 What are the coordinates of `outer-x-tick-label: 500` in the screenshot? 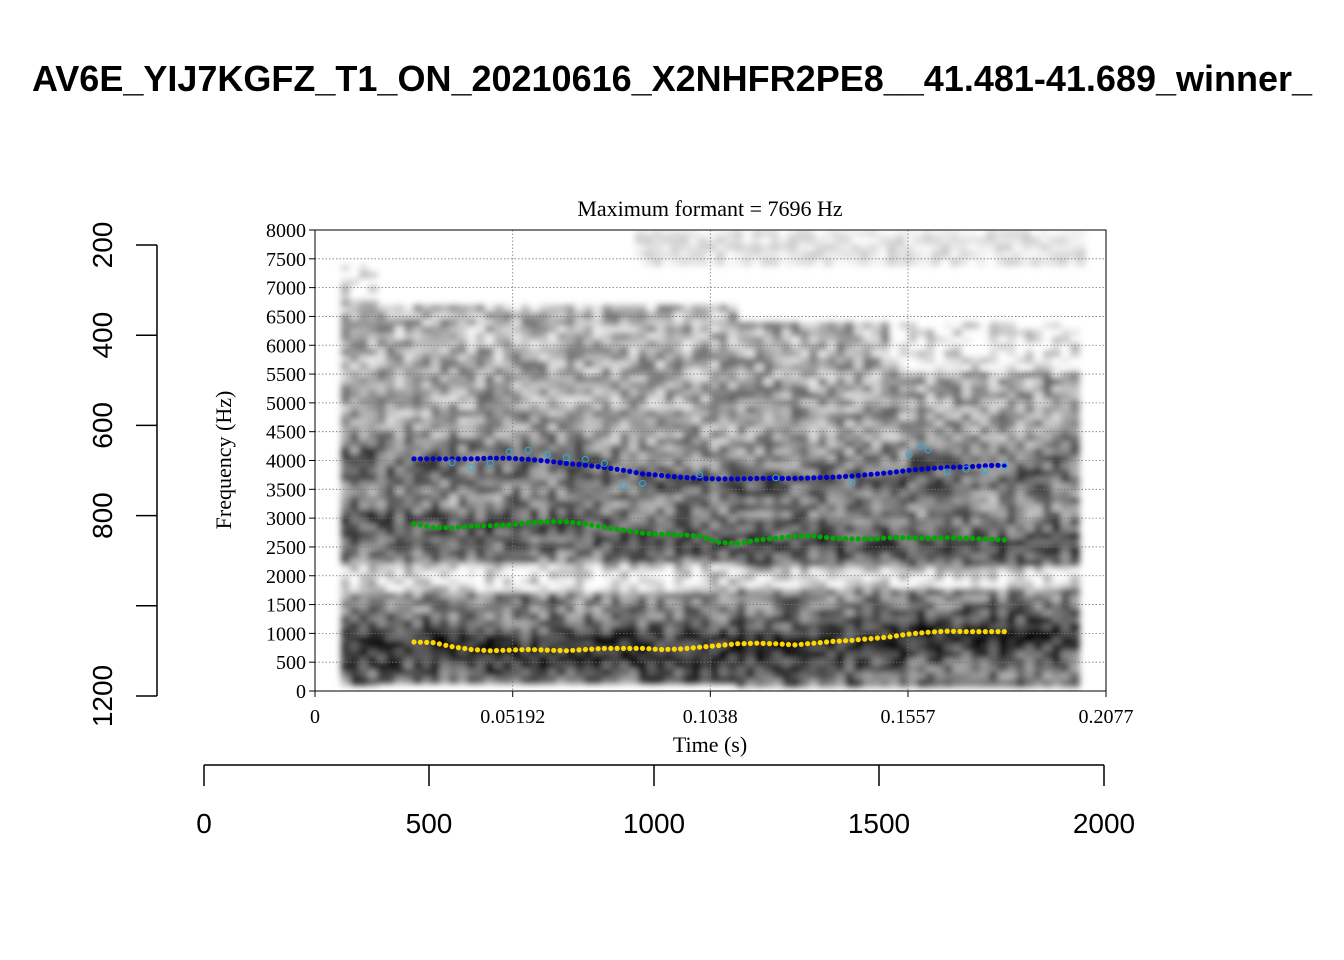 It's located at (429, 823).